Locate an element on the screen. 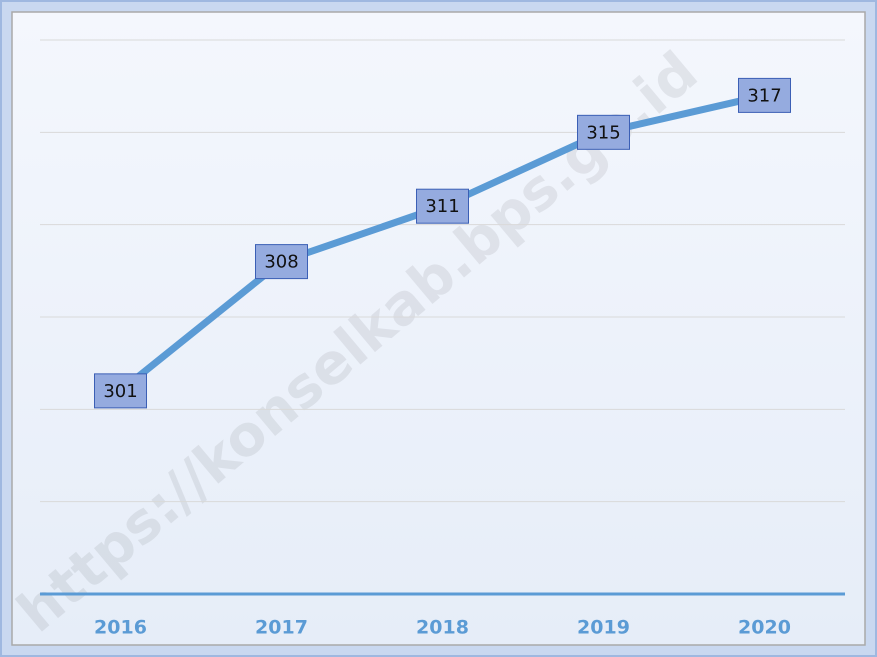 The height and width of the screenshot is (657, 877). x-tick-label: 2017 is located at coordinates (281, 628).